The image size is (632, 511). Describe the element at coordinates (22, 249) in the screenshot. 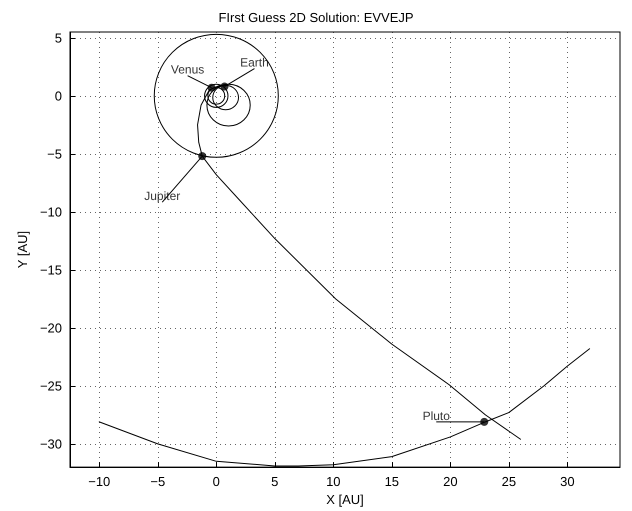

I see `y-axis-title: Y [AU]` at that location.